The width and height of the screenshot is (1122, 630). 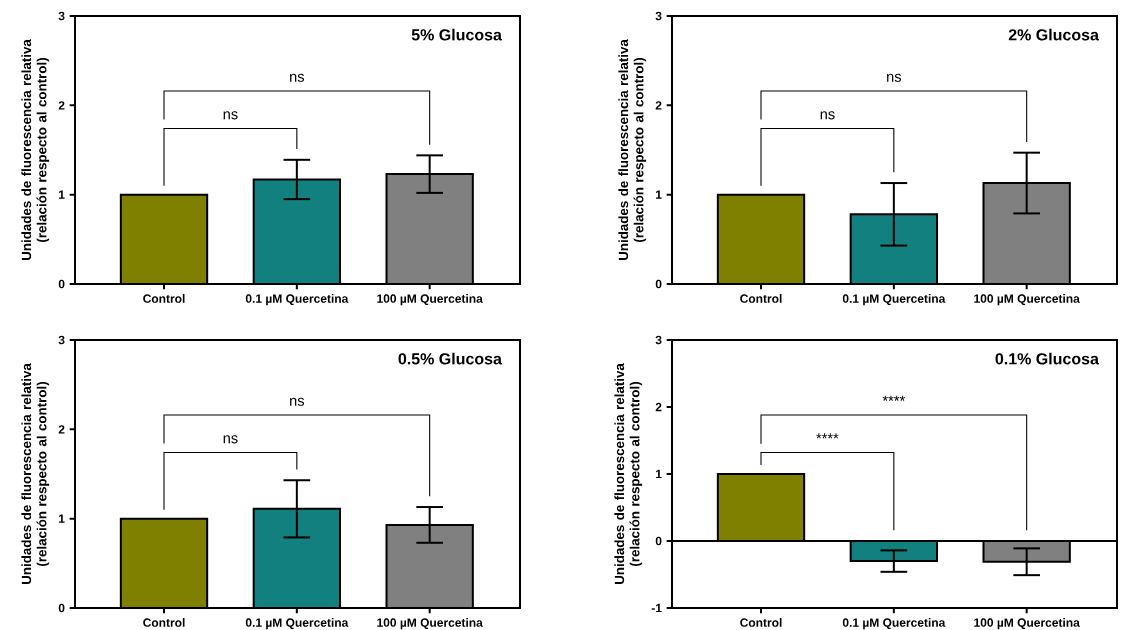 I want to click on text: 0.1% Glucosa, so click(x=1047, y=358).